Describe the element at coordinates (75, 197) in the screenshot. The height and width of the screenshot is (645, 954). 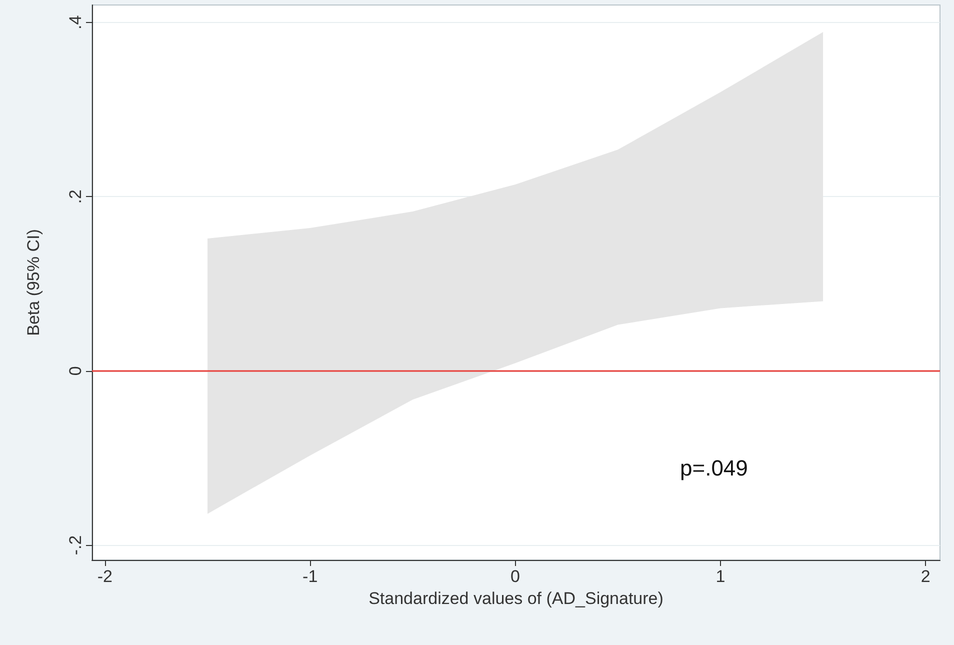
I see `y-tick-label: .2` at that location.